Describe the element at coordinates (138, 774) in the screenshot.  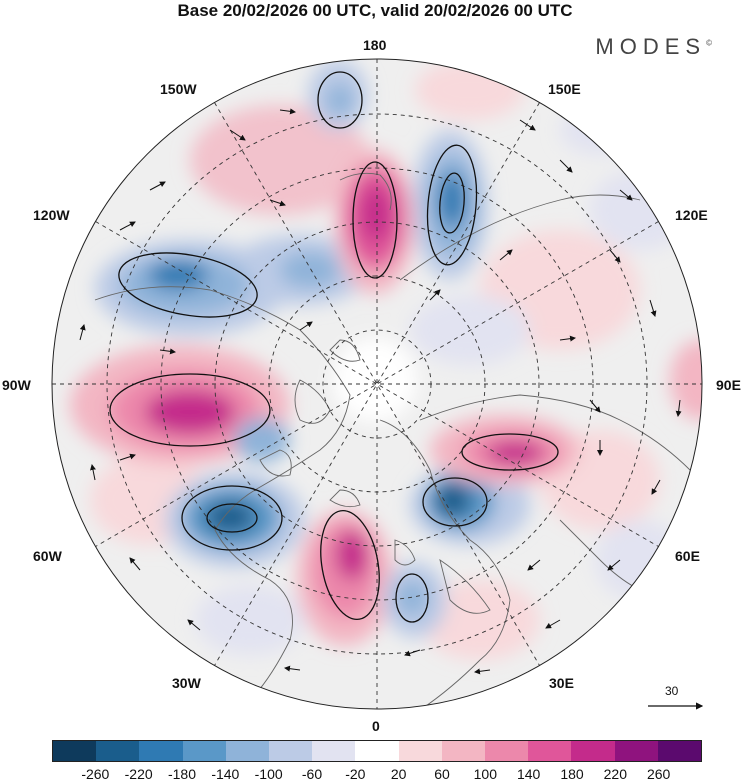
I see `colorbar-tick-label: -220` at that location.